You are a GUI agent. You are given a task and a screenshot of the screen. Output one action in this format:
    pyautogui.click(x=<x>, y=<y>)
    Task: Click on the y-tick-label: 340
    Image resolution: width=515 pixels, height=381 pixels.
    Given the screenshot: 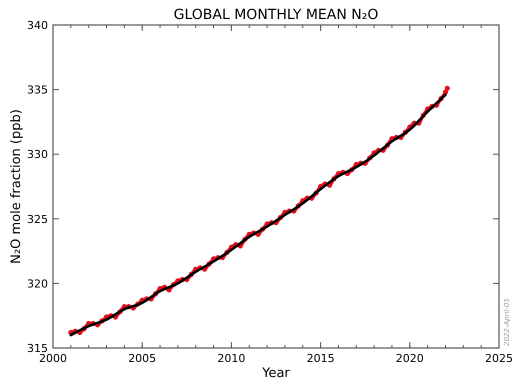 What is the action you would take?
    pyautogui.click(x=37, y=25)
    